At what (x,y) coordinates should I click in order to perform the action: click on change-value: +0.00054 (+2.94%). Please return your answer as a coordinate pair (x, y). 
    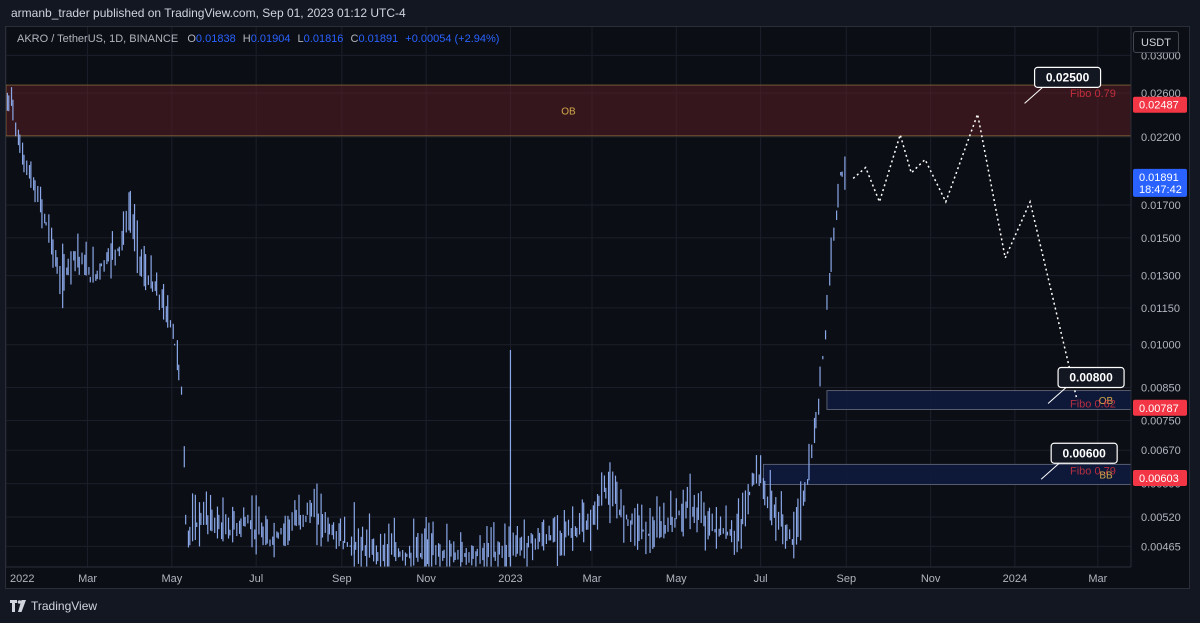
    Looking at the image, I should click on (452, 39).